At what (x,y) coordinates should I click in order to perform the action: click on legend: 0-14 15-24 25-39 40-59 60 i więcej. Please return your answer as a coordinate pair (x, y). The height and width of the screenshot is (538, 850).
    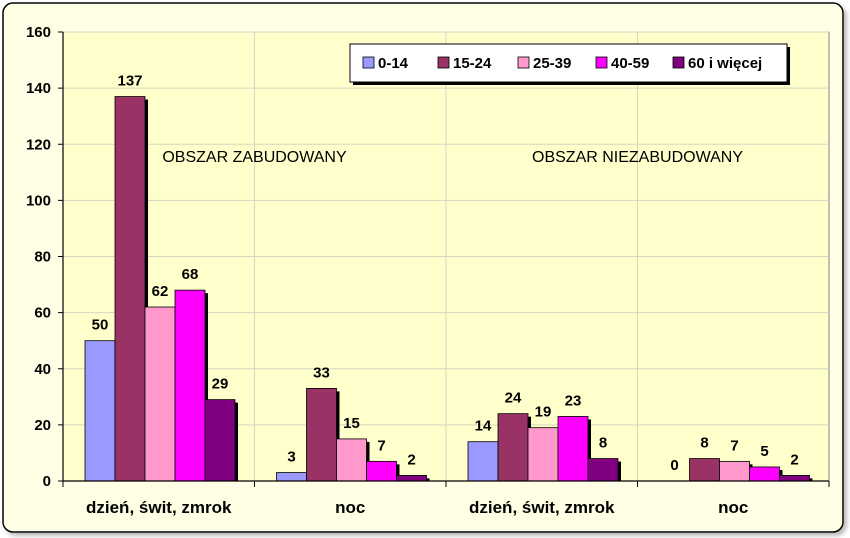
    Looking at the image, I should click on (569, 64).